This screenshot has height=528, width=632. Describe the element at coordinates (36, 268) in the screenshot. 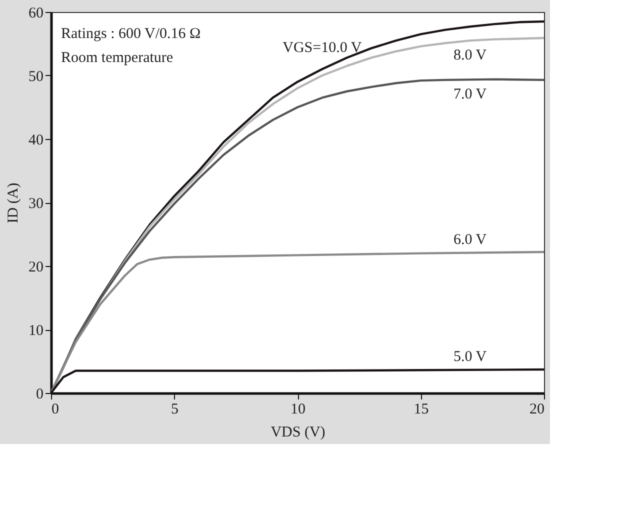

I see `y-tick-label: 20` at that location.